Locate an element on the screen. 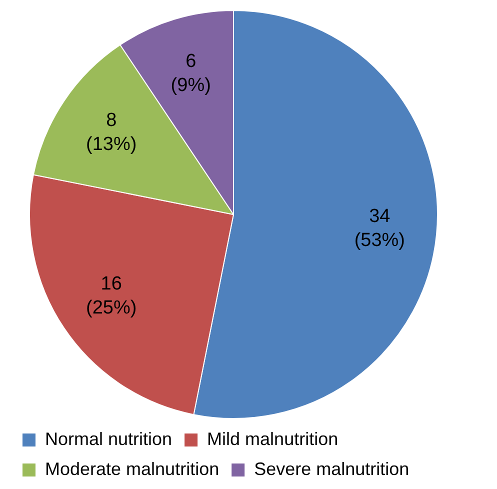 This screenshot has width=497, height=489. legend-label: Moderate malnutrition is located at coordinates (132, 468).